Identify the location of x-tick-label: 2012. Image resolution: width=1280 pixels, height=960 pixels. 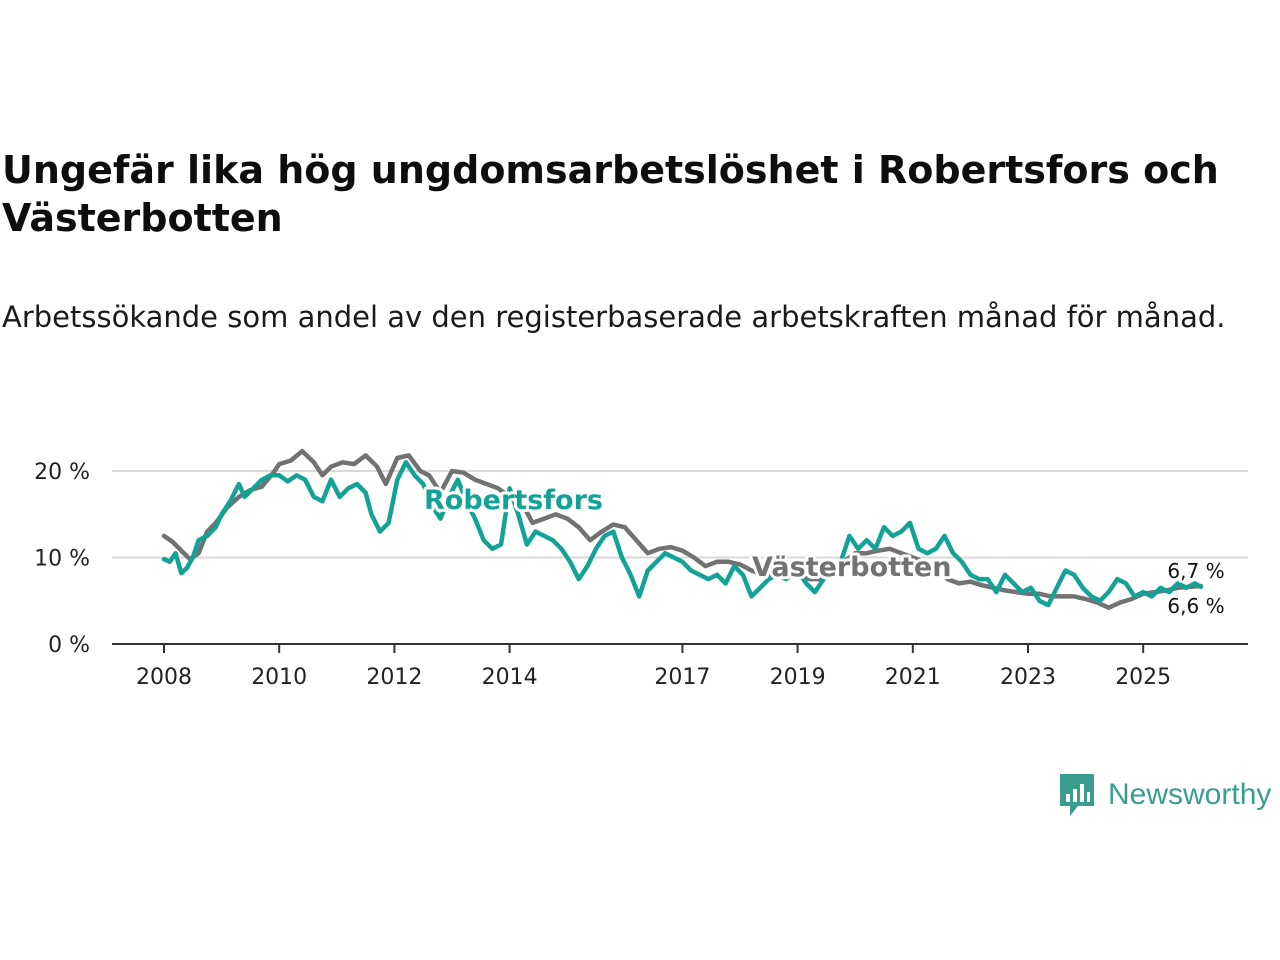
(394, 677).